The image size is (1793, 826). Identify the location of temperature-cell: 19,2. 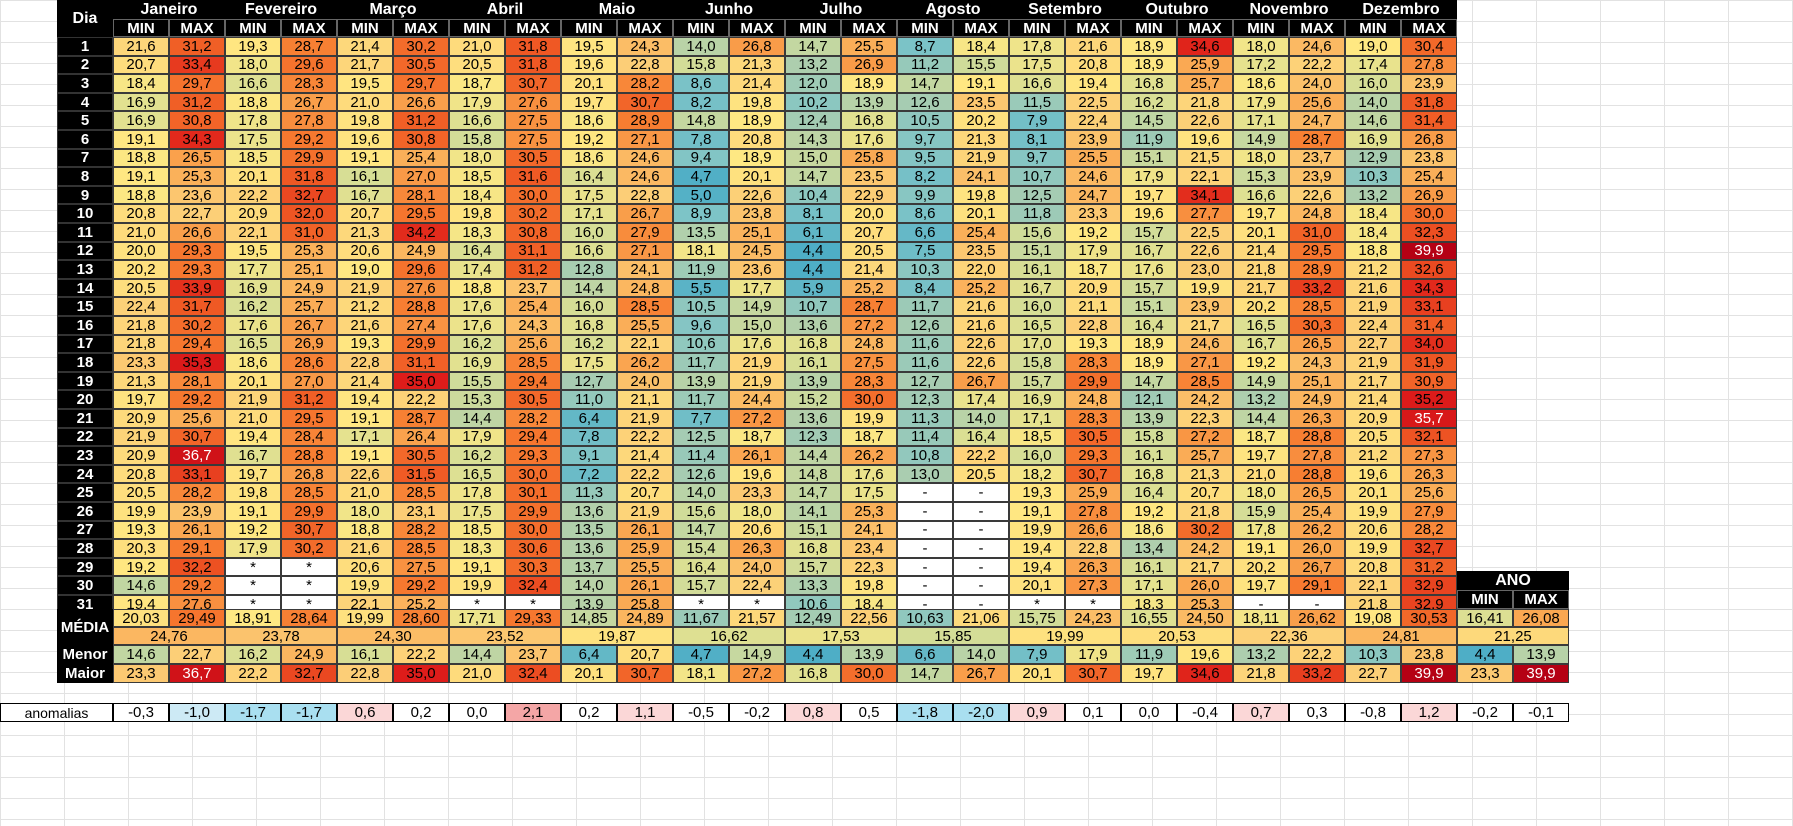
(1093, 232).